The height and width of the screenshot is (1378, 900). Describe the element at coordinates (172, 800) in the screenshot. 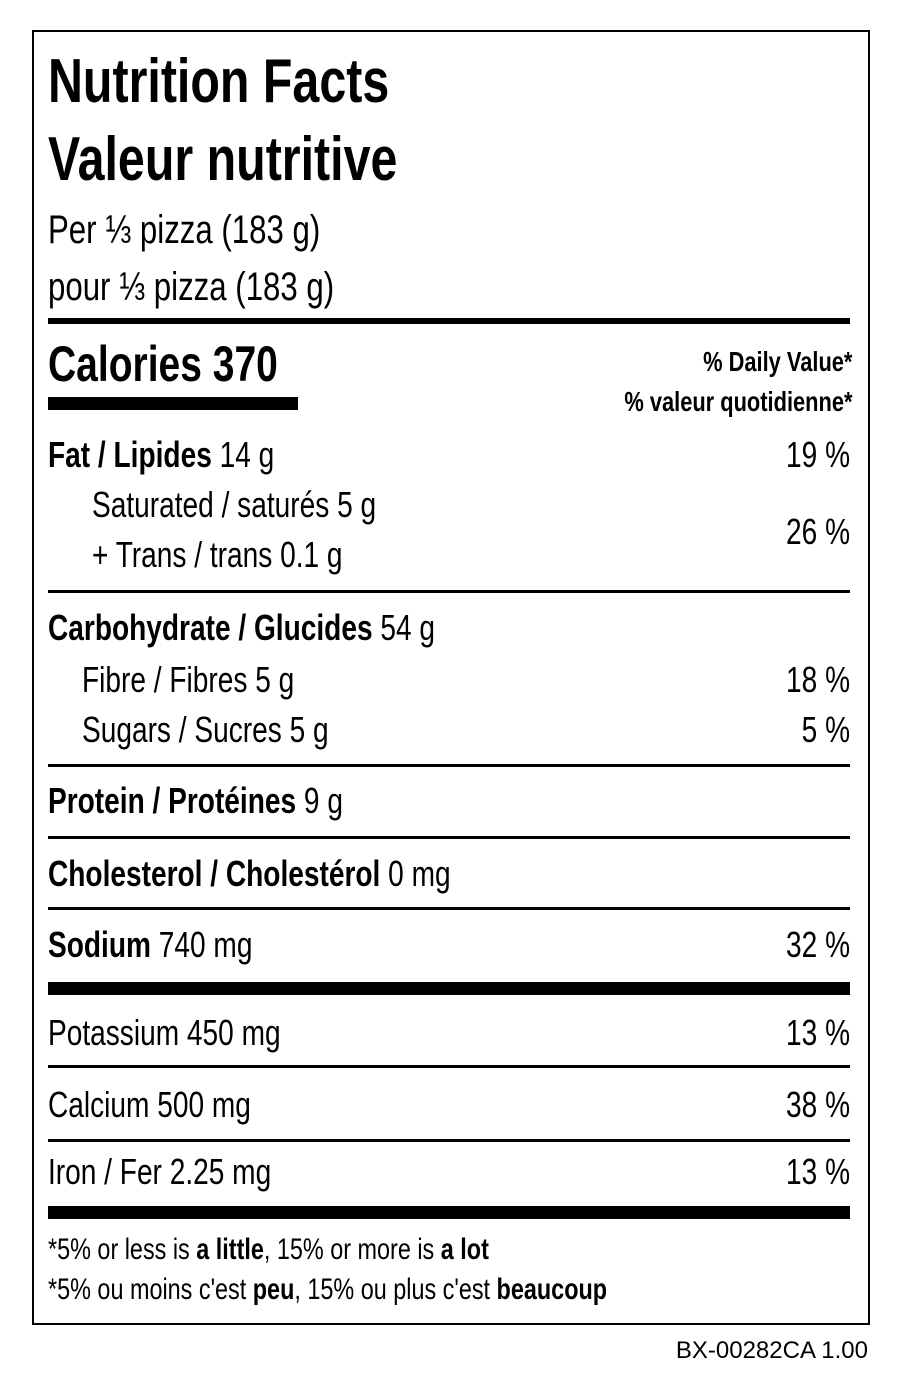

I see `nutrient-name: Protein / Protéines` at that location.